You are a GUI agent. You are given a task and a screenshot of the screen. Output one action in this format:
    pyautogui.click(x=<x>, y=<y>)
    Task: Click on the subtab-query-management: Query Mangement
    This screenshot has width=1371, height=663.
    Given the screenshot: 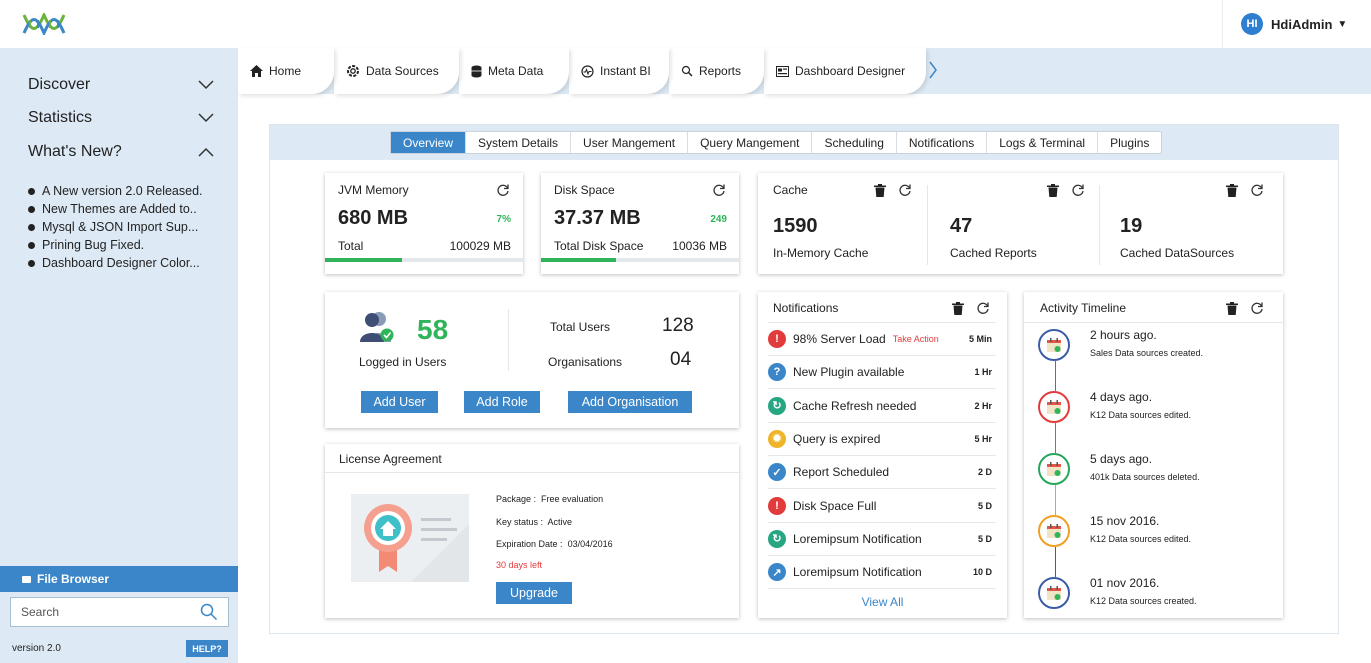 What is the action you would take?
    pyautogui.click(x=750, y=142)
    